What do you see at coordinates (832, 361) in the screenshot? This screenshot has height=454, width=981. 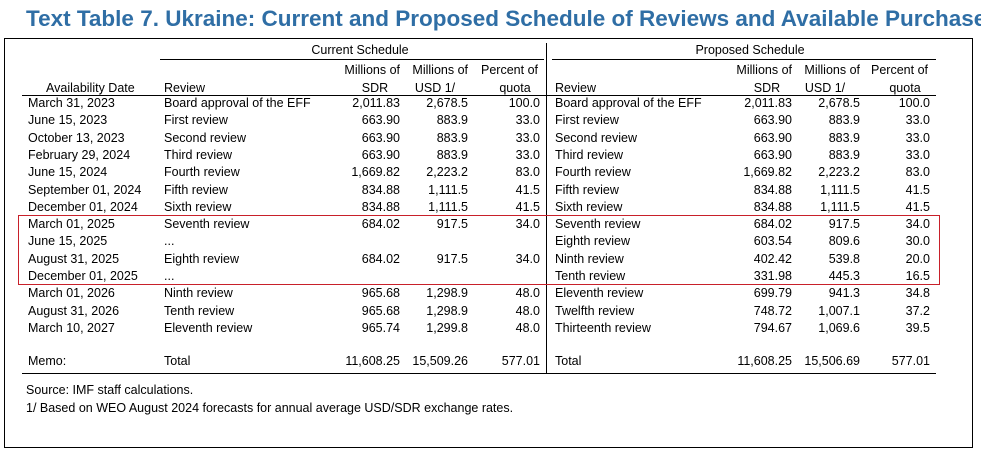 I see `proposed-usd: 15,506.69` at bounding box center [832, 361].